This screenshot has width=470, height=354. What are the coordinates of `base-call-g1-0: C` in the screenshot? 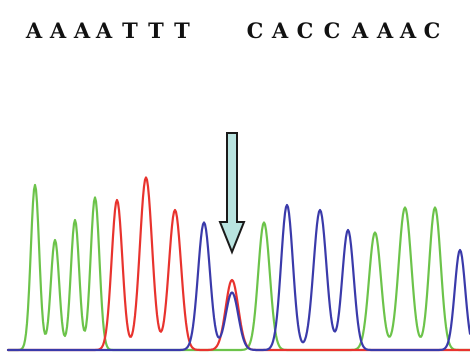 It's located at (255, 30).